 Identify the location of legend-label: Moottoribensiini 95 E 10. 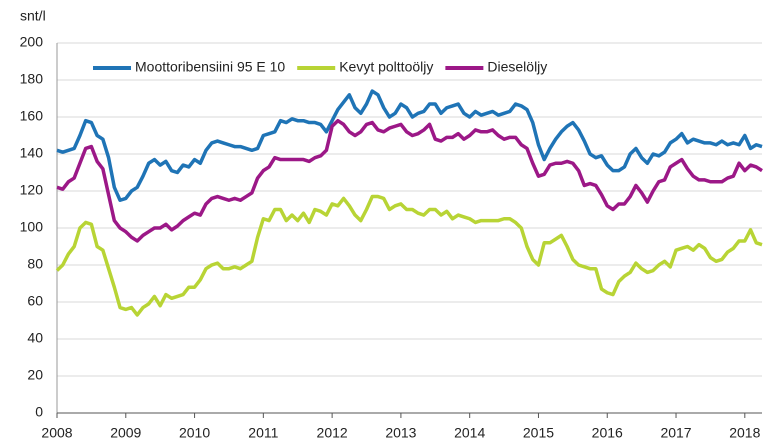
(210, 67).